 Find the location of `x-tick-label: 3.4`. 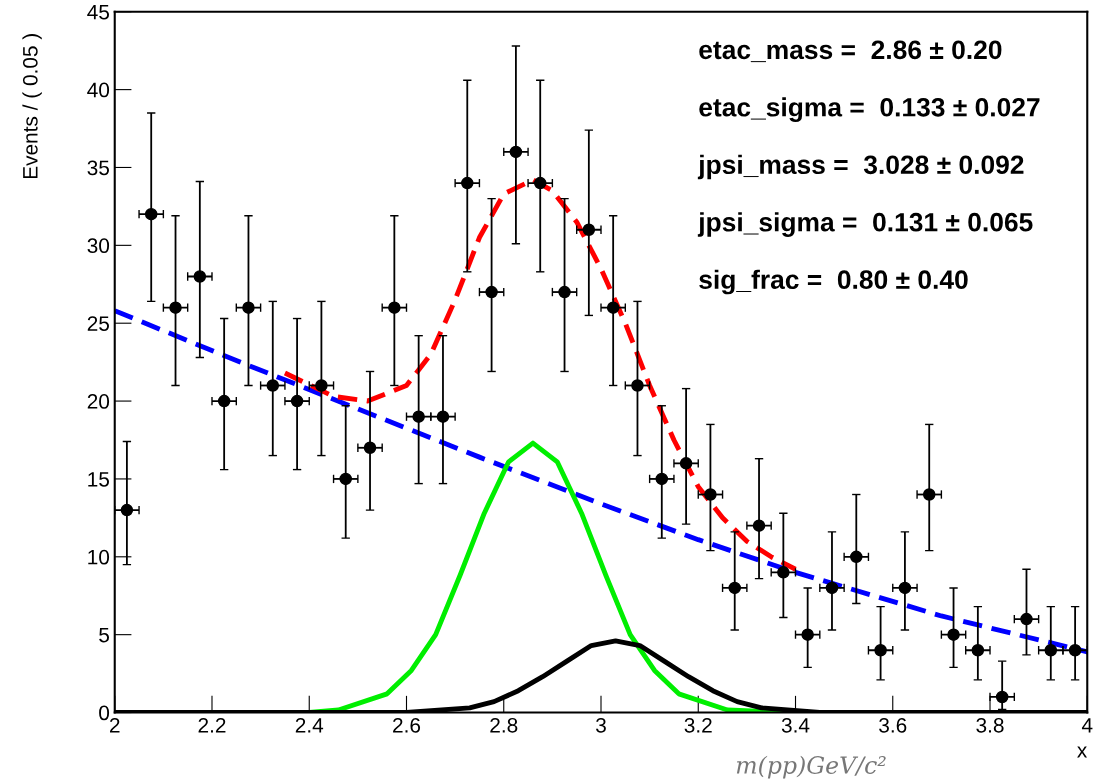

x-tick-label: 3.4 is located at coordinates (795, 725).